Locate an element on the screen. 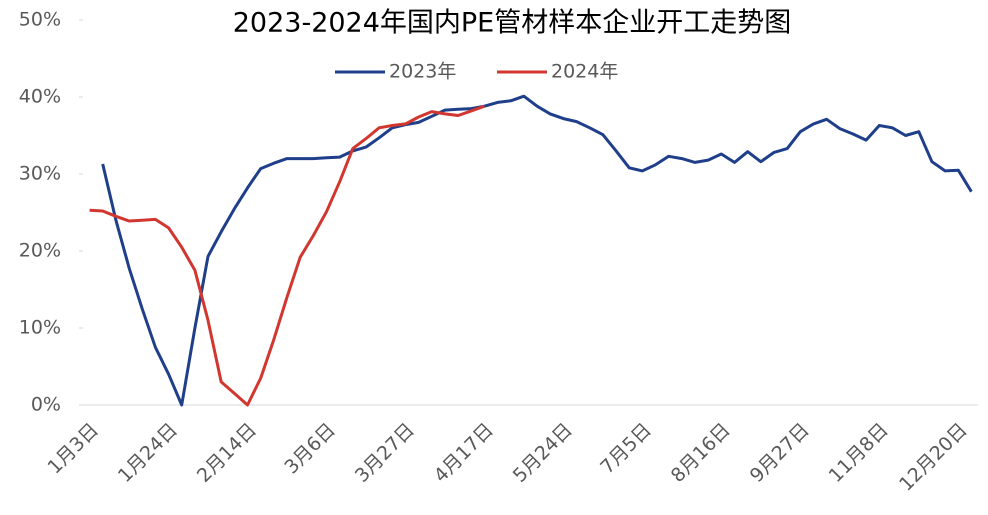  legend-label: 2023年 is located at coordinates (422, 72).